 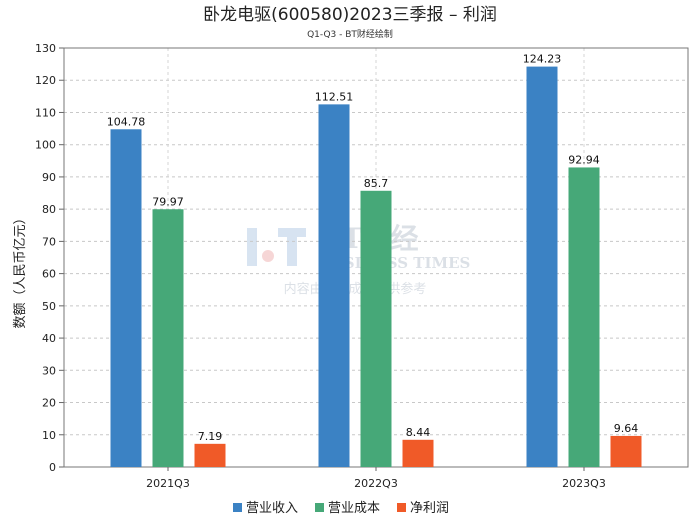 I want to click on chart-subtitle: Q1-Q3 - BT财经绘制, so click(x=350, y=34).